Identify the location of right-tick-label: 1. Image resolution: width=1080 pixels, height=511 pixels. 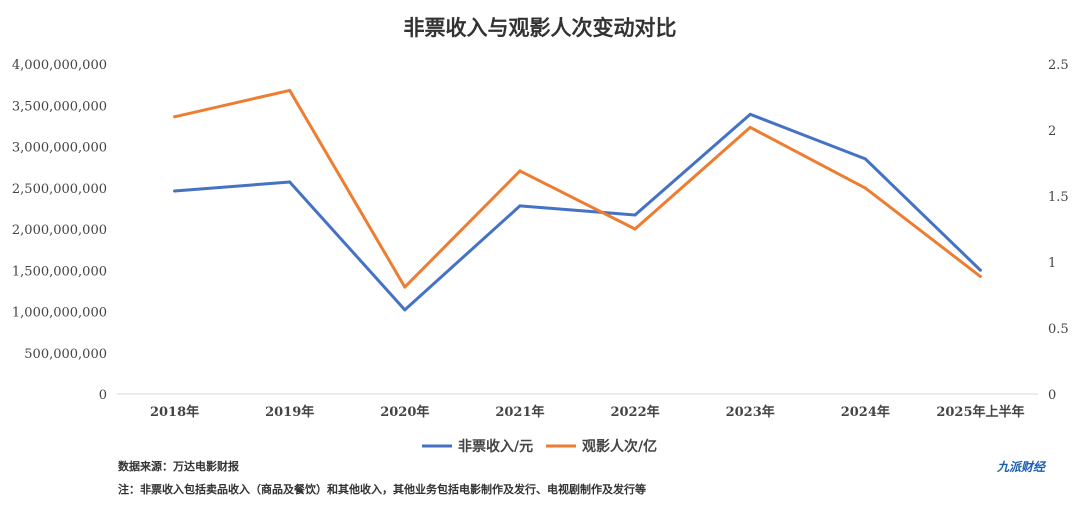
(1052, 263).